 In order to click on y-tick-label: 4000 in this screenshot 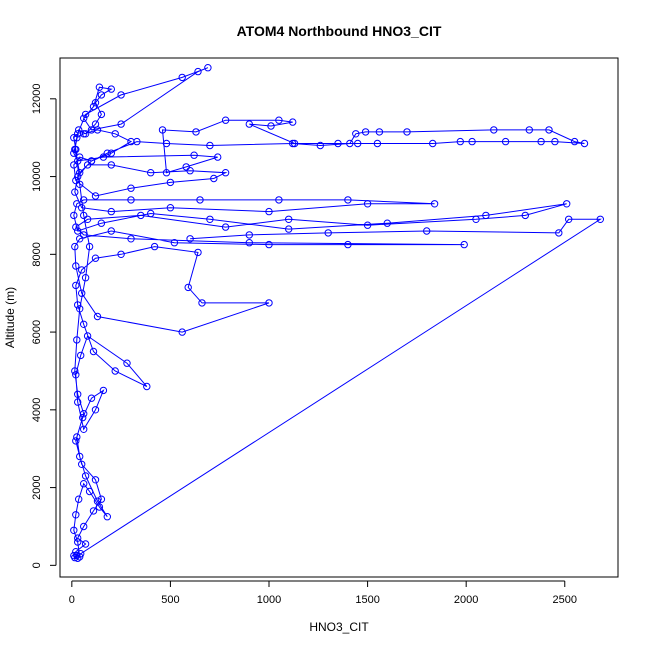, I will do `click(37, 410)`.